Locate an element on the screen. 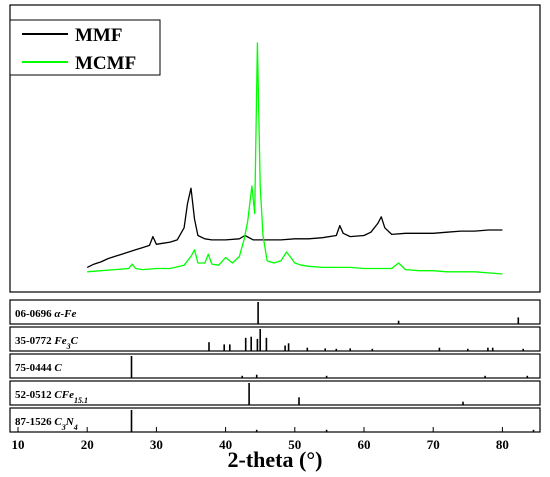 The height and width of the screenshot is (477, 550). reference-panel-75-0444: 75-0444 C is located at coordinates (275, 366).